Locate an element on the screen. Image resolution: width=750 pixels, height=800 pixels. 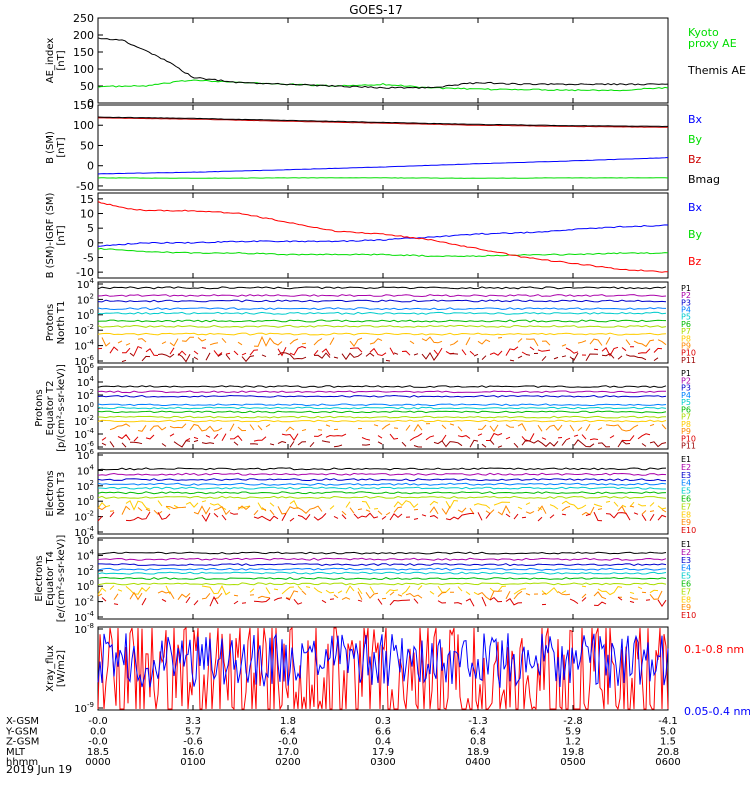
axis-row-value: 0.8 is located at coordinates (478, 742).